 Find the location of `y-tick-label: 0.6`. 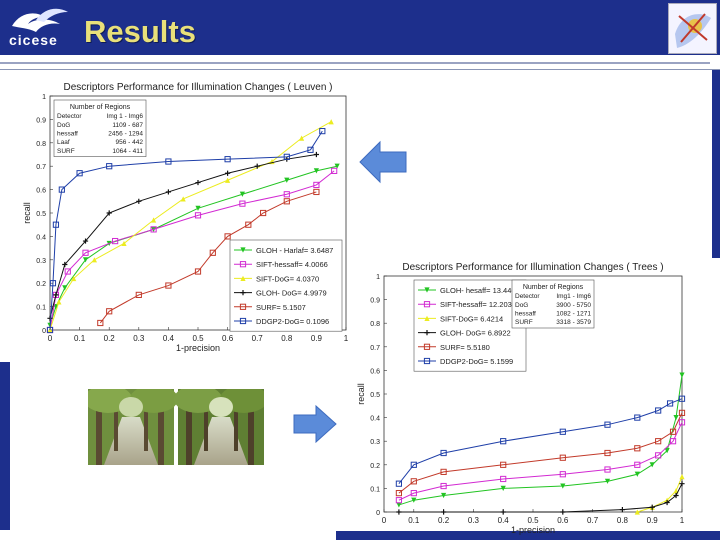

y-tick-label: 0.6 is located at coordinates (375, 371).